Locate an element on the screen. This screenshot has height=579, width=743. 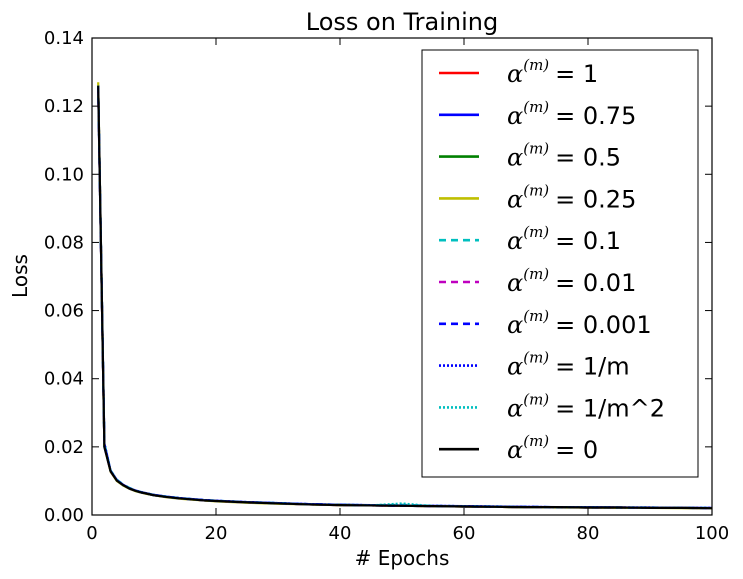
y-tick-label: 0.14 is located at coordinates (64, 38).